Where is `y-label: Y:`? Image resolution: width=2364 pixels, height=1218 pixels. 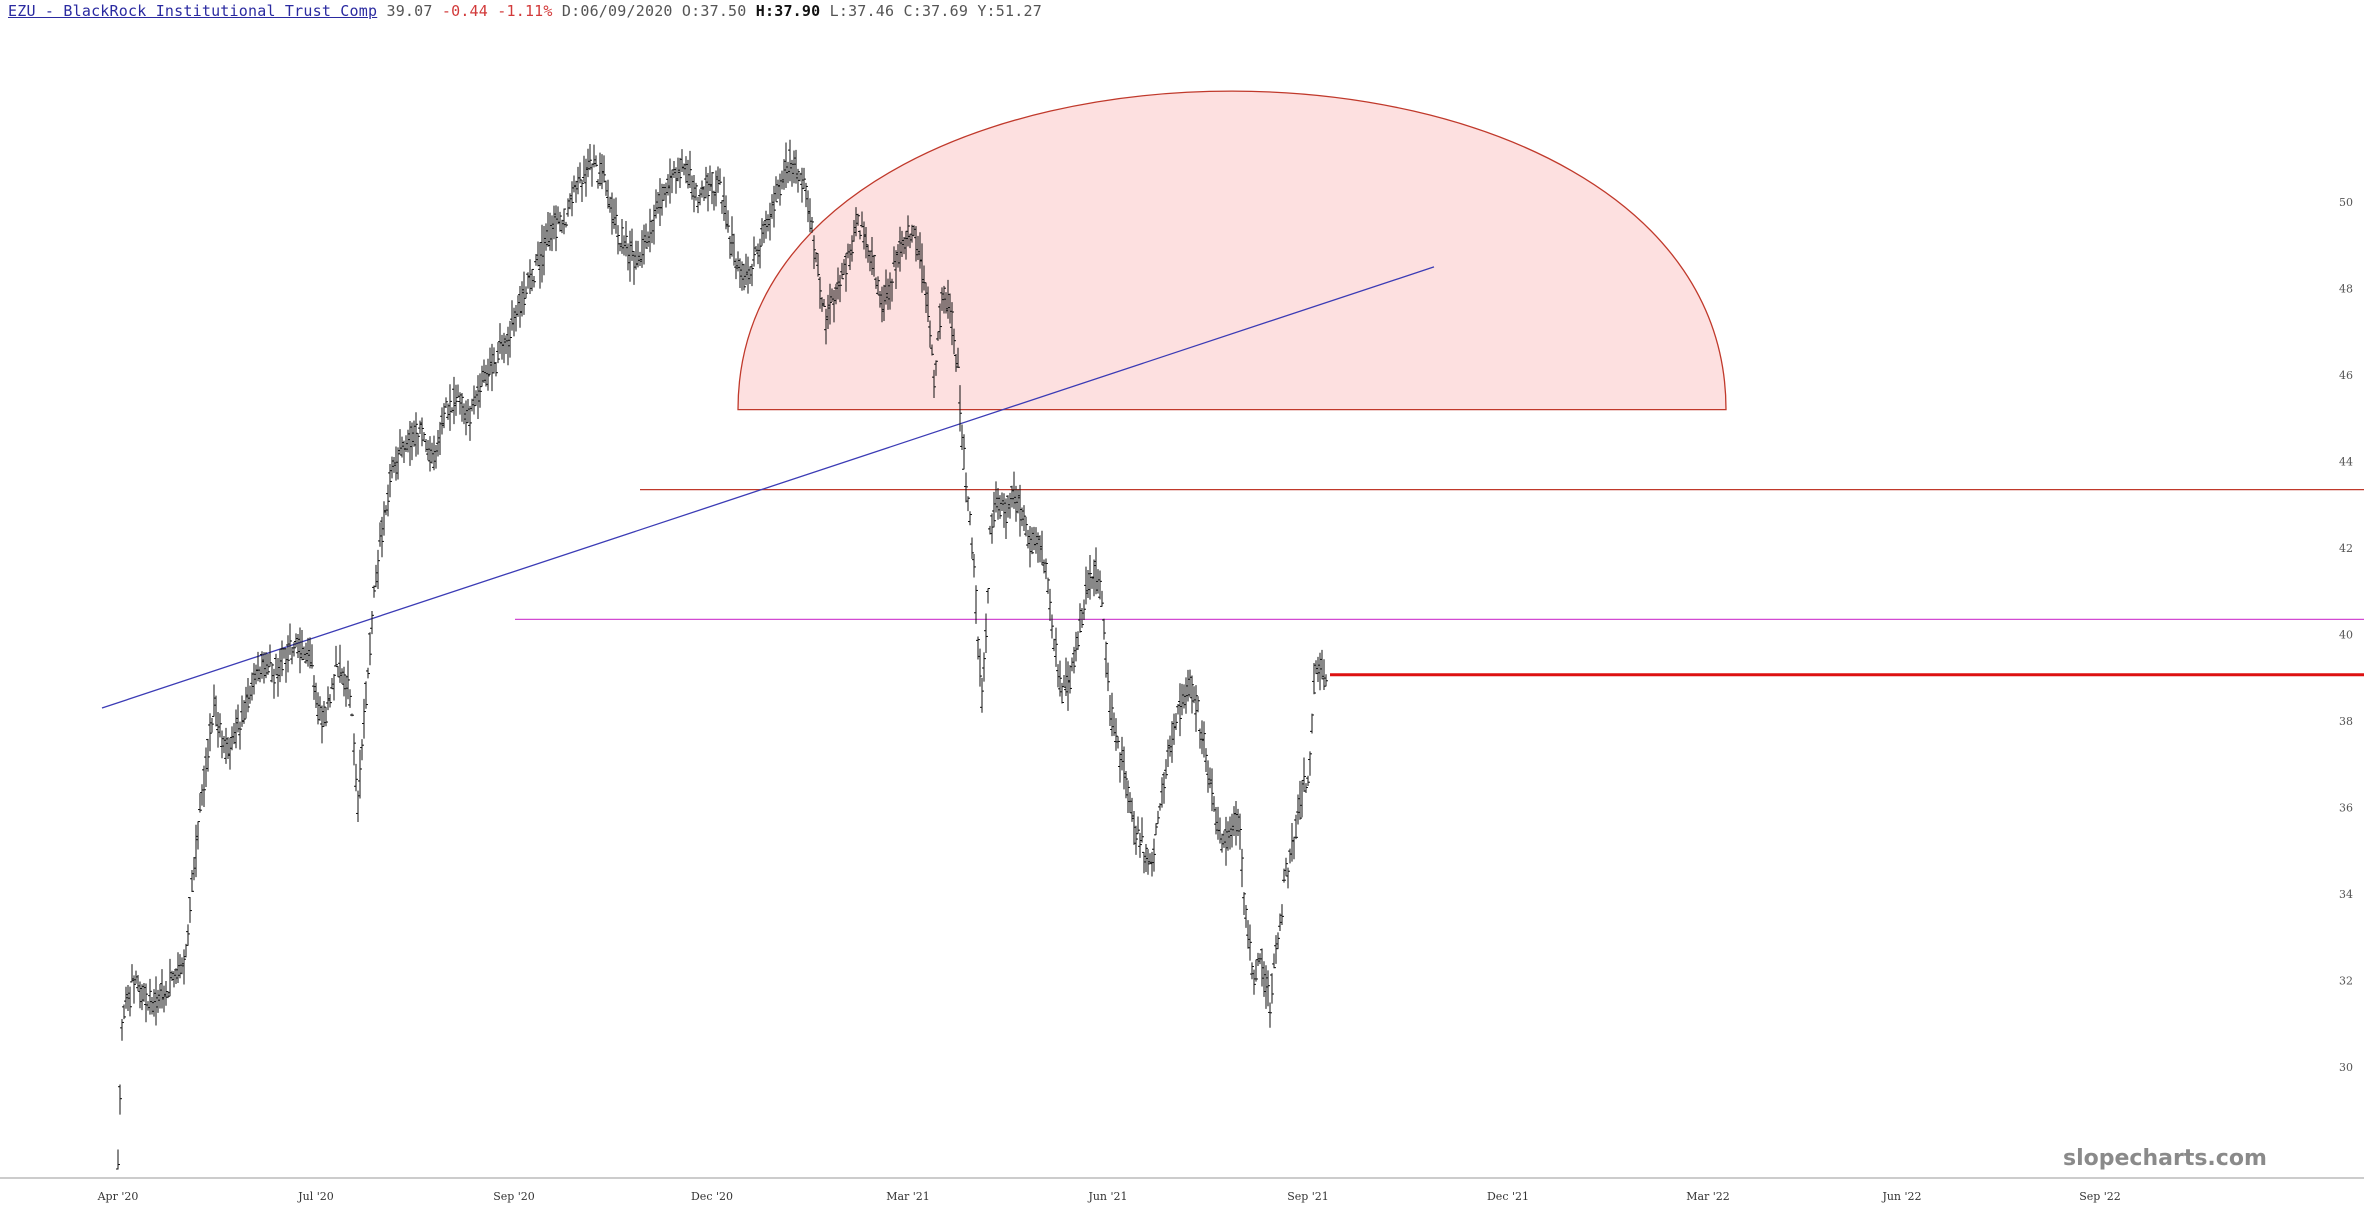 y-label: Y: is located at coordinates (986, 11).